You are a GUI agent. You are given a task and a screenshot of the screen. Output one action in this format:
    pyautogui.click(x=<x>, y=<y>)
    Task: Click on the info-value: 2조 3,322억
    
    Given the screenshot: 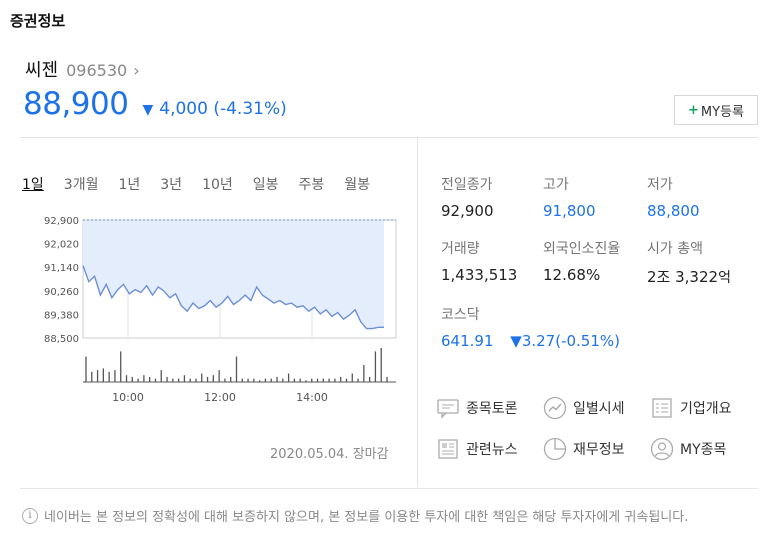 What is the action you would take?
    pyautogui.click(x=707, y=276)
    